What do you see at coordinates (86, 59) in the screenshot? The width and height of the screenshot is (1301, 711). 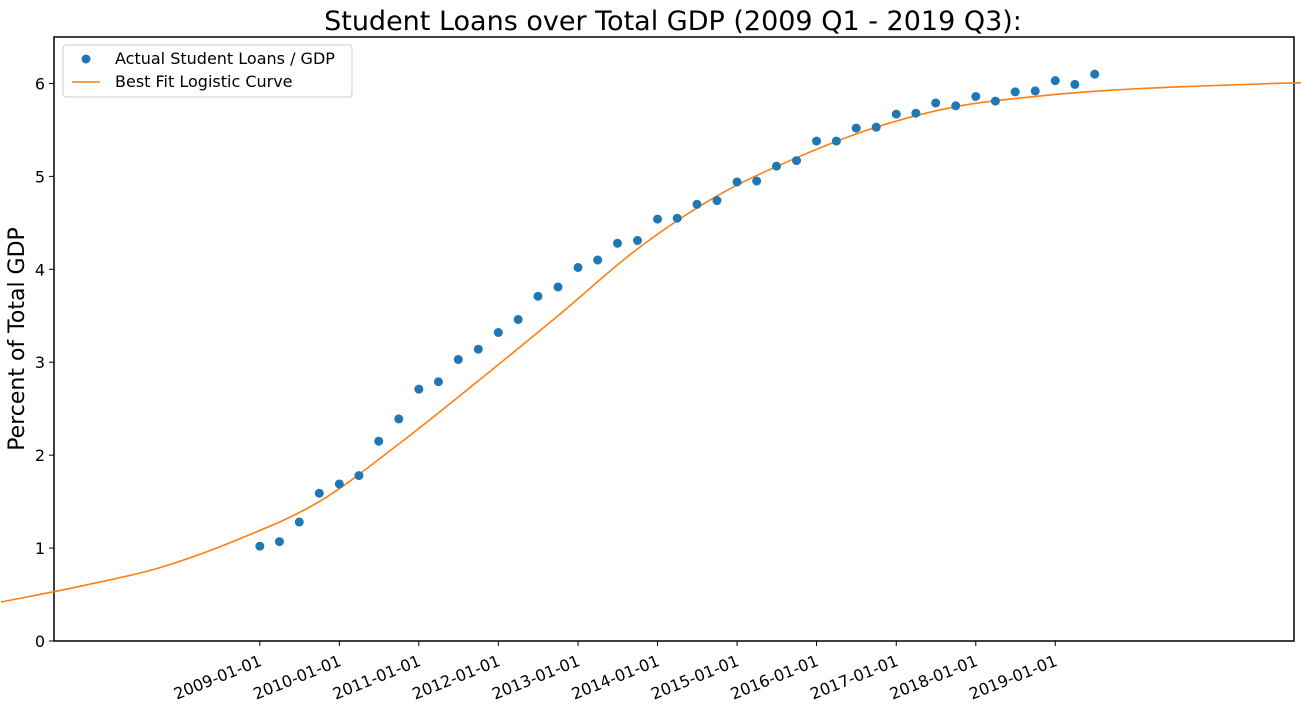 I see `legend-marker-scatter` at bounding box center [86, 59].